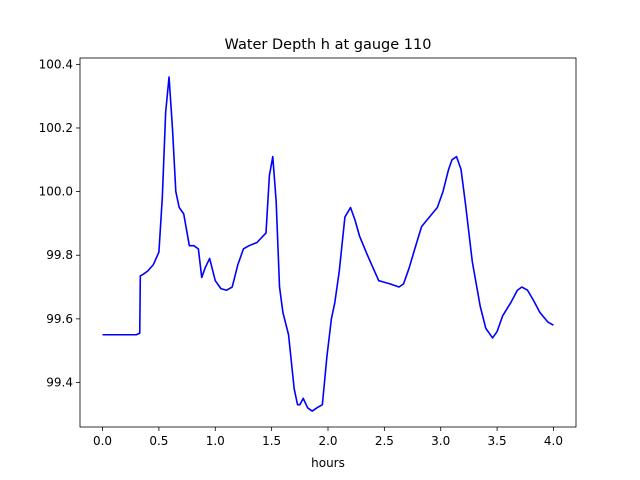  I want to click on y-tick-label: 100.2, so click(56, 128).